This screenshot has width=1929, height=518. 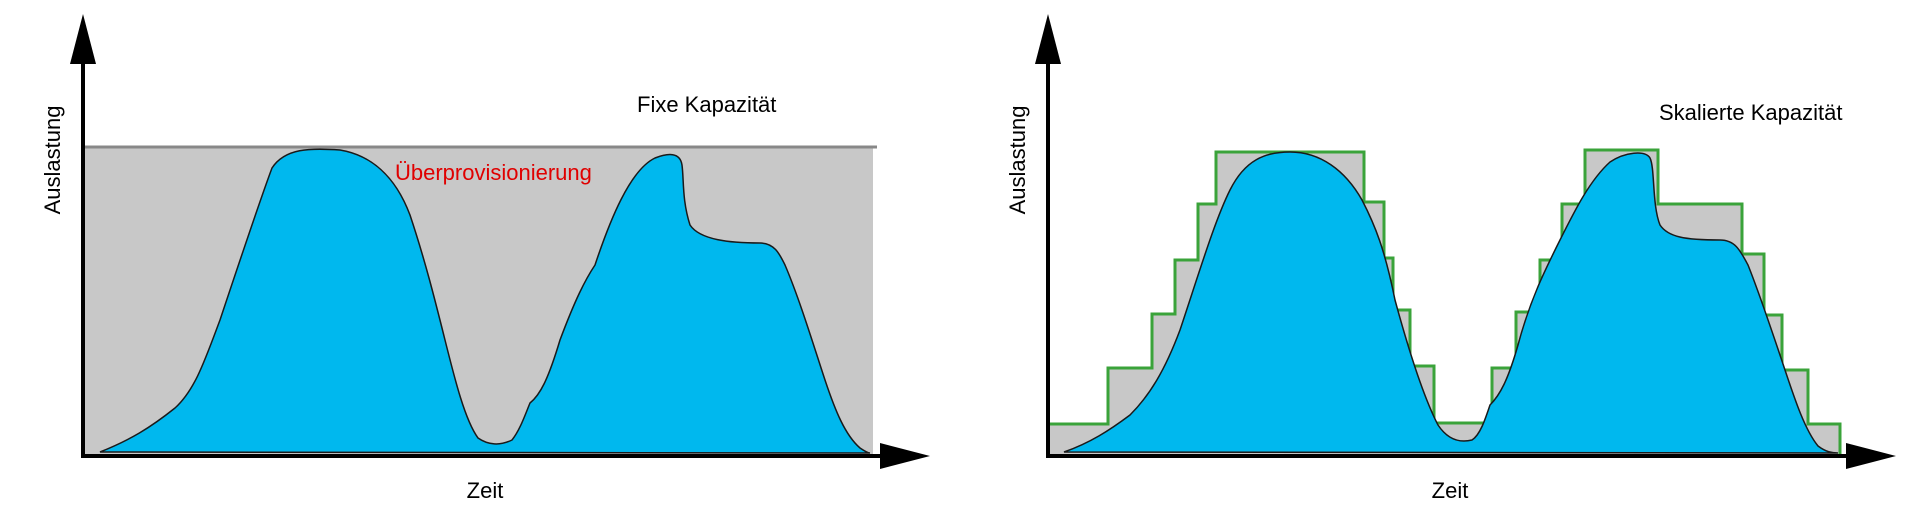 What do you see at coordinates (706, 104) in the screenshot?
I see `capacity-label: Fixe Kapazität` at bounding box center [706, 104].